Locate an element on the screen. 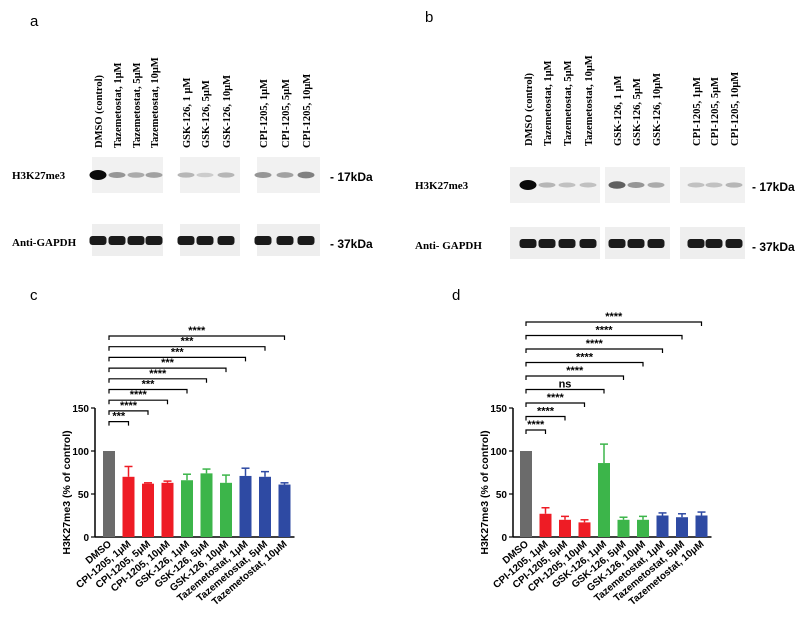 The height and width of the screenshot is (643, 800). lane-label: GSK-126, 5μM is located at coordinates (637, 112).